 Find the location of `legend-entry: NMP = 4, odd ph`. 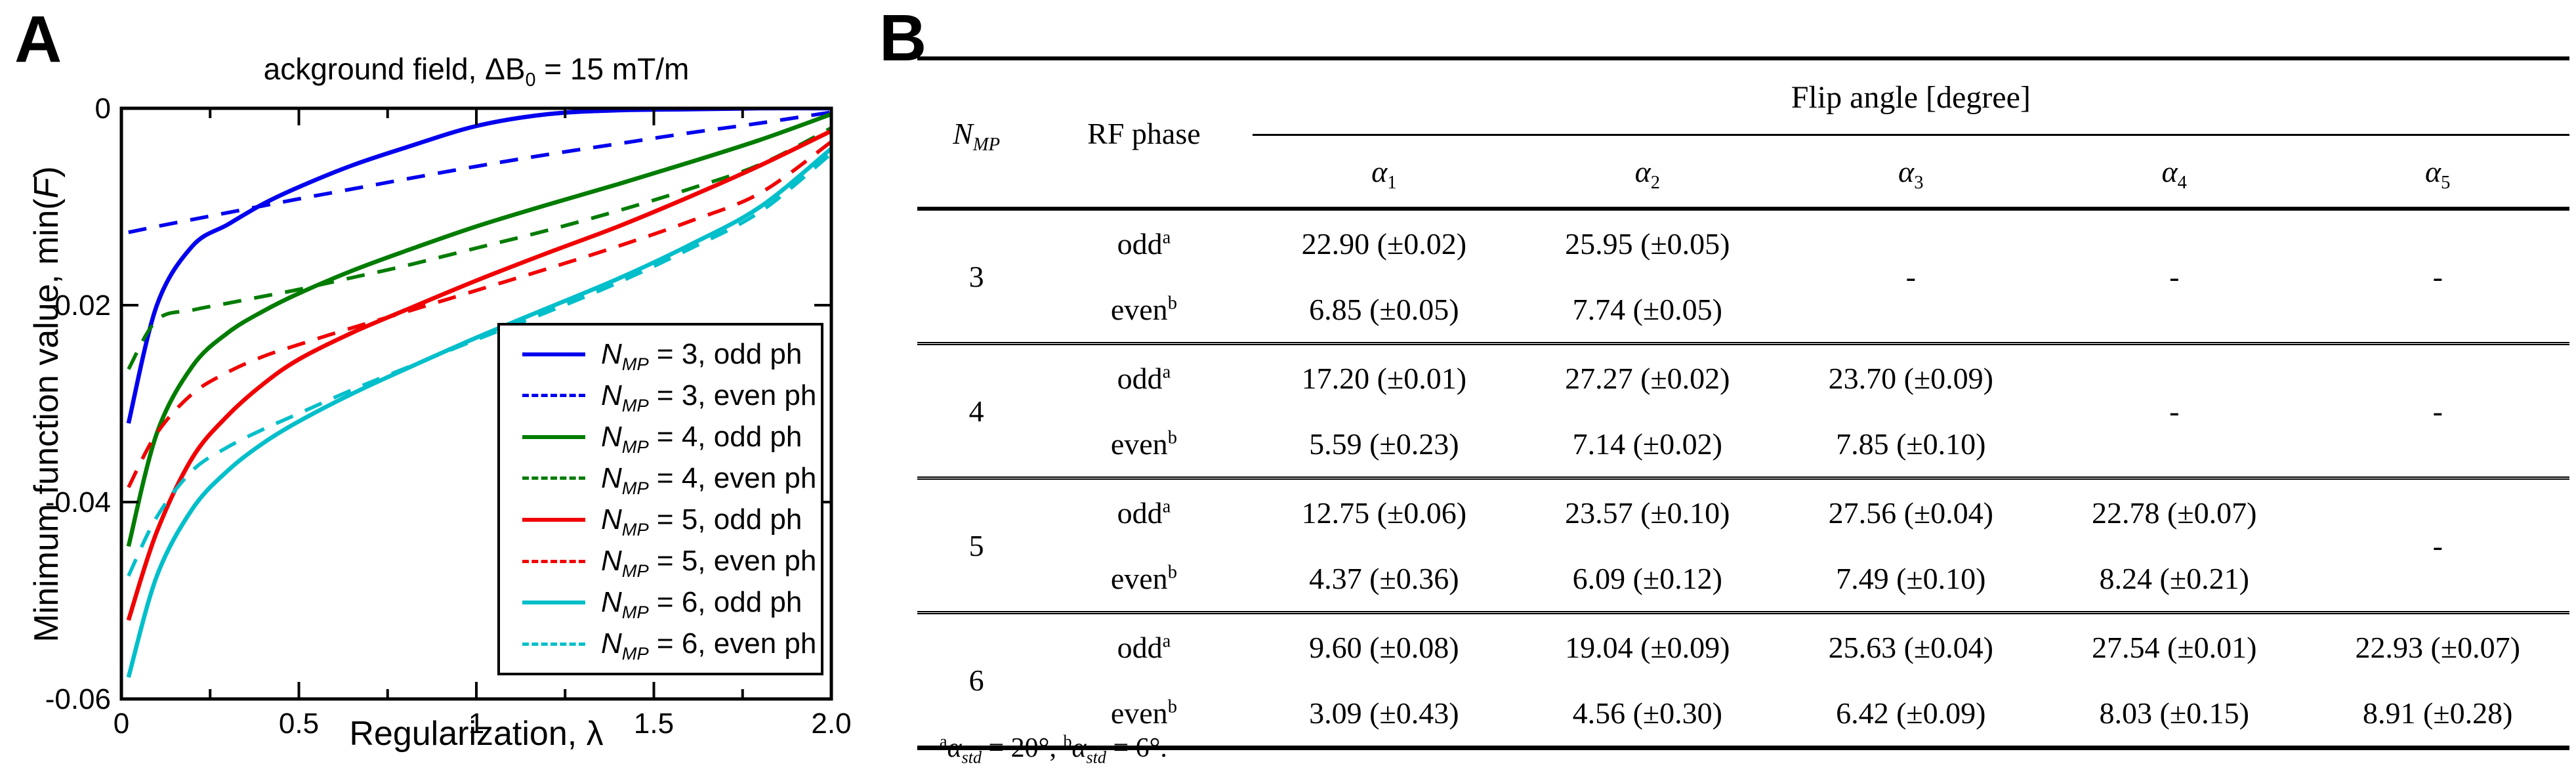

legend-entry: NMP = 4, odd ph is located at coordinates (669, 438).